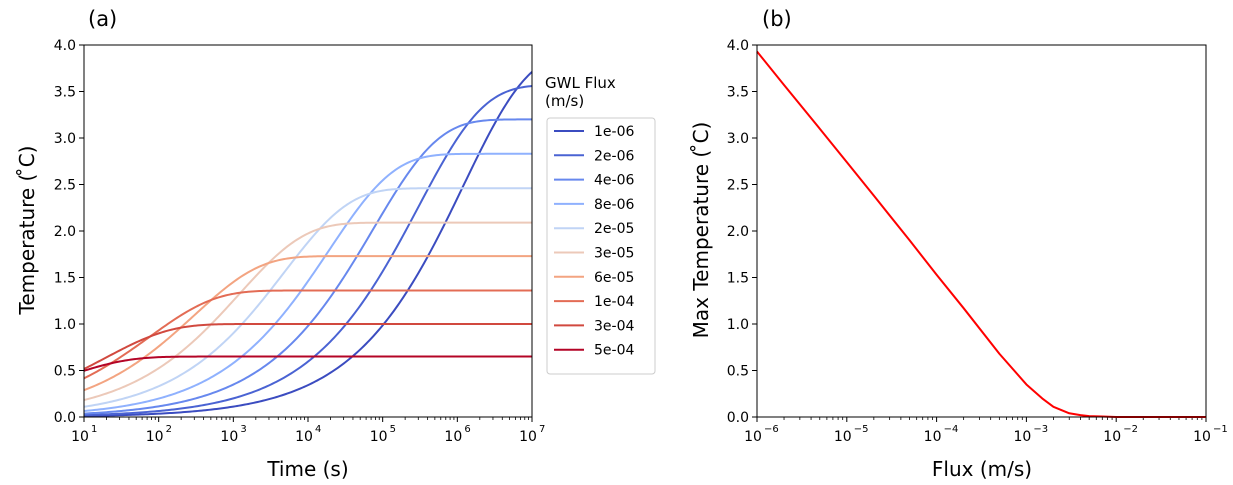 This screenshot has height=485, width=1233. I want to click on panel-b-y-tick-label: 1.0, so click(738, 325).